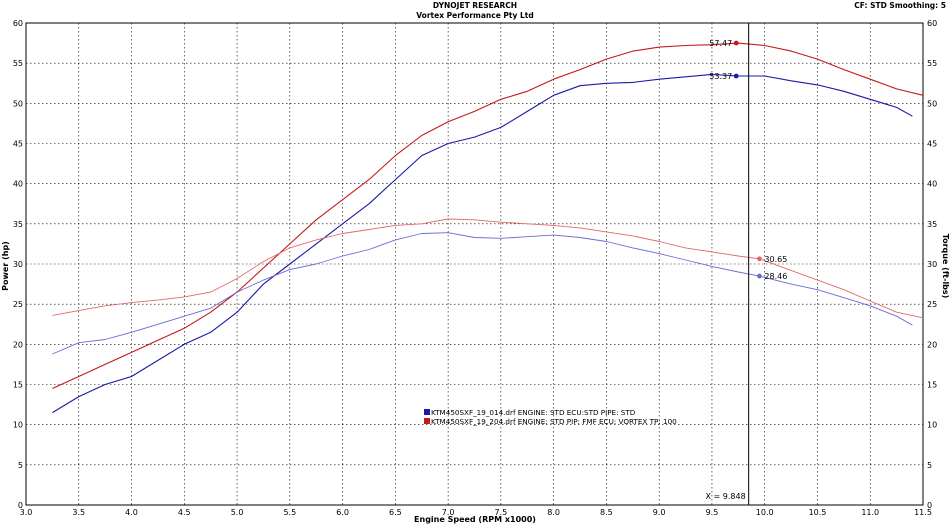  What do you see at coordinates (923, 512) in the screenshot?
I see `x-tick-label: 11.5` at bounding box center [923, 512].